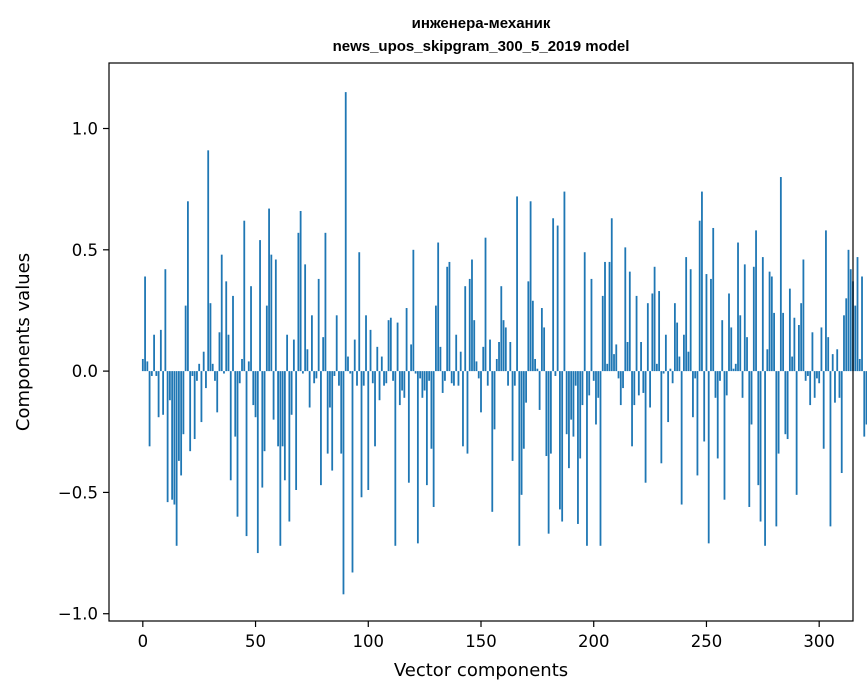 The image size is (867, 696). Describe the element at coordinates (481, 670) in the screenshot. I see `x-axis-label: Vector components` at that location.